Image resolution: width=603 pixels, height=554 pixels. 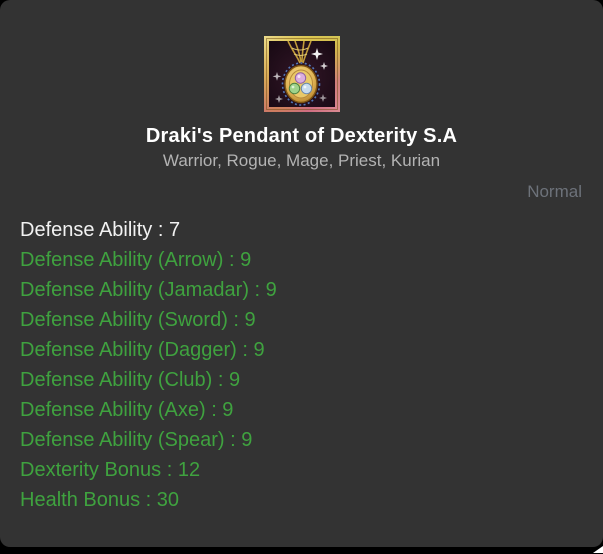 What do you see at coordinates (130, 380) in the screenshot?
I see `stat-line: Defense Ability (Club) : 9` at bounding box center [130, 380].